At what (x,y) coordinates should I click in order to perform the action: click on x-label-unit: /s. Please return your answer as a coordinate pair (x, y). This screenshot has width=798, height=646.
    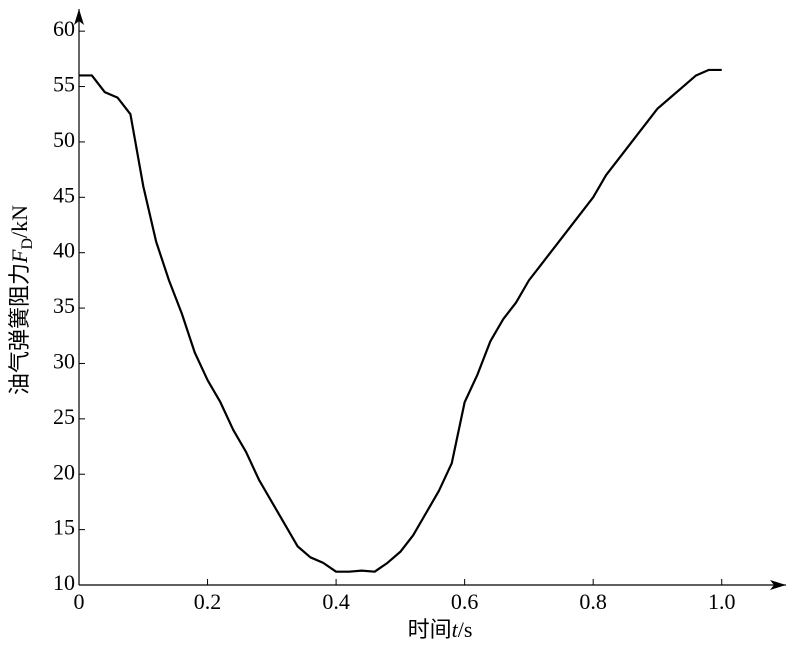
    Looking at the image, I should click on (465, 629).